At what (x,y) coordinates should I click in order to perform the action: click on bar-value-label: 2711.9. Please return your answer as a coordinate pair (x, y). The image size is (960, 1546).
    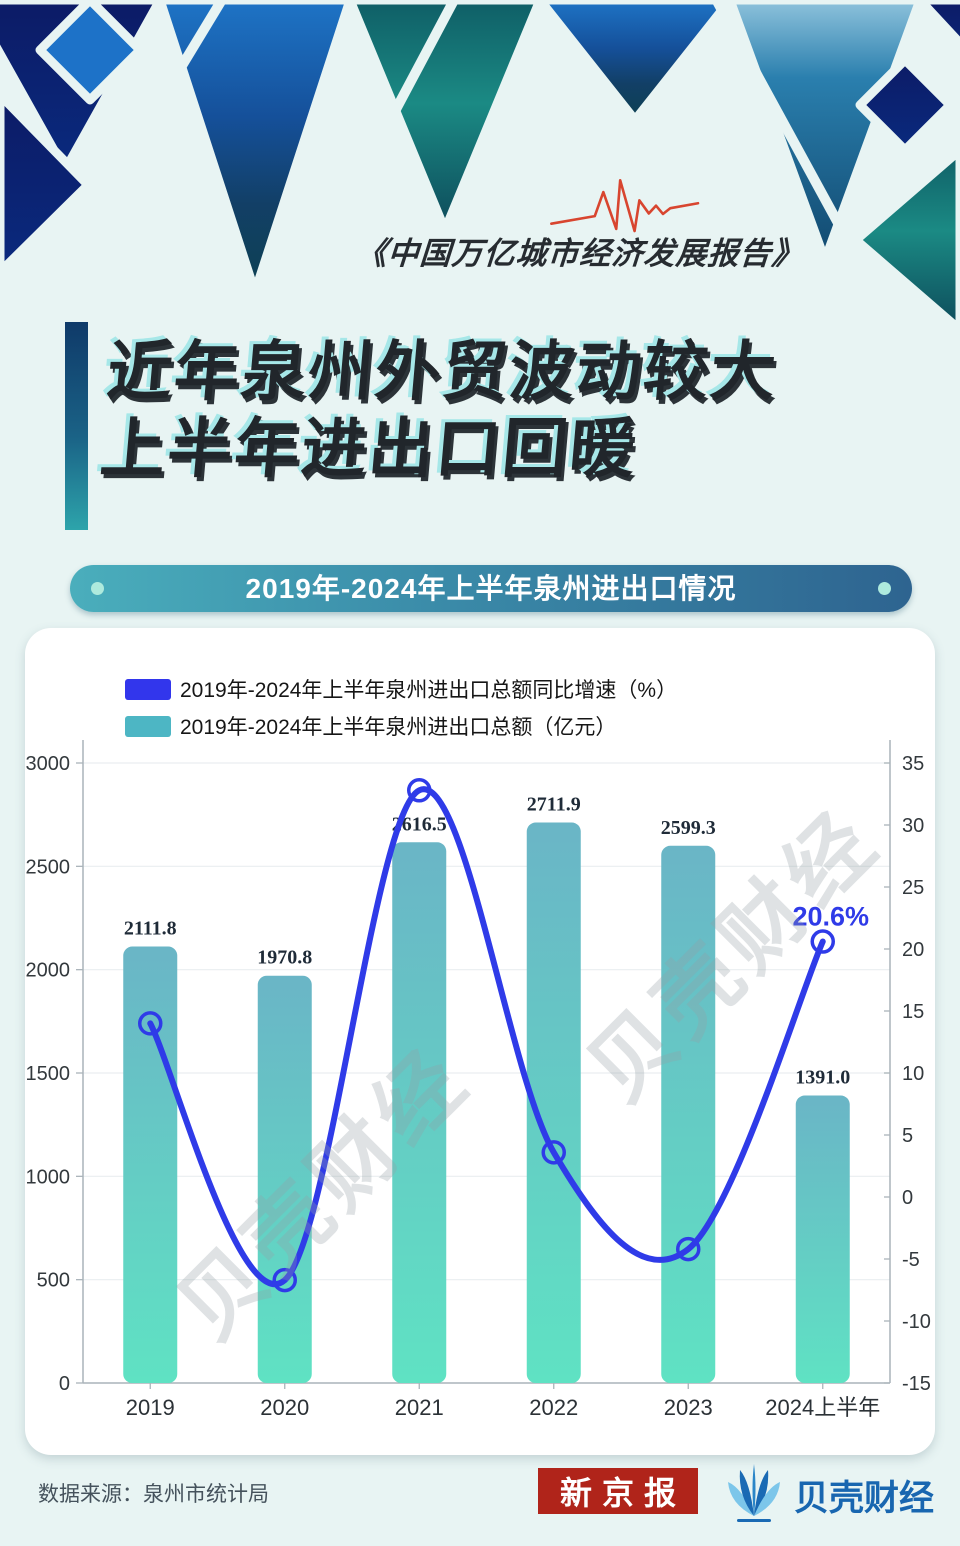
    Looking at the image, I should click on (554, 805).